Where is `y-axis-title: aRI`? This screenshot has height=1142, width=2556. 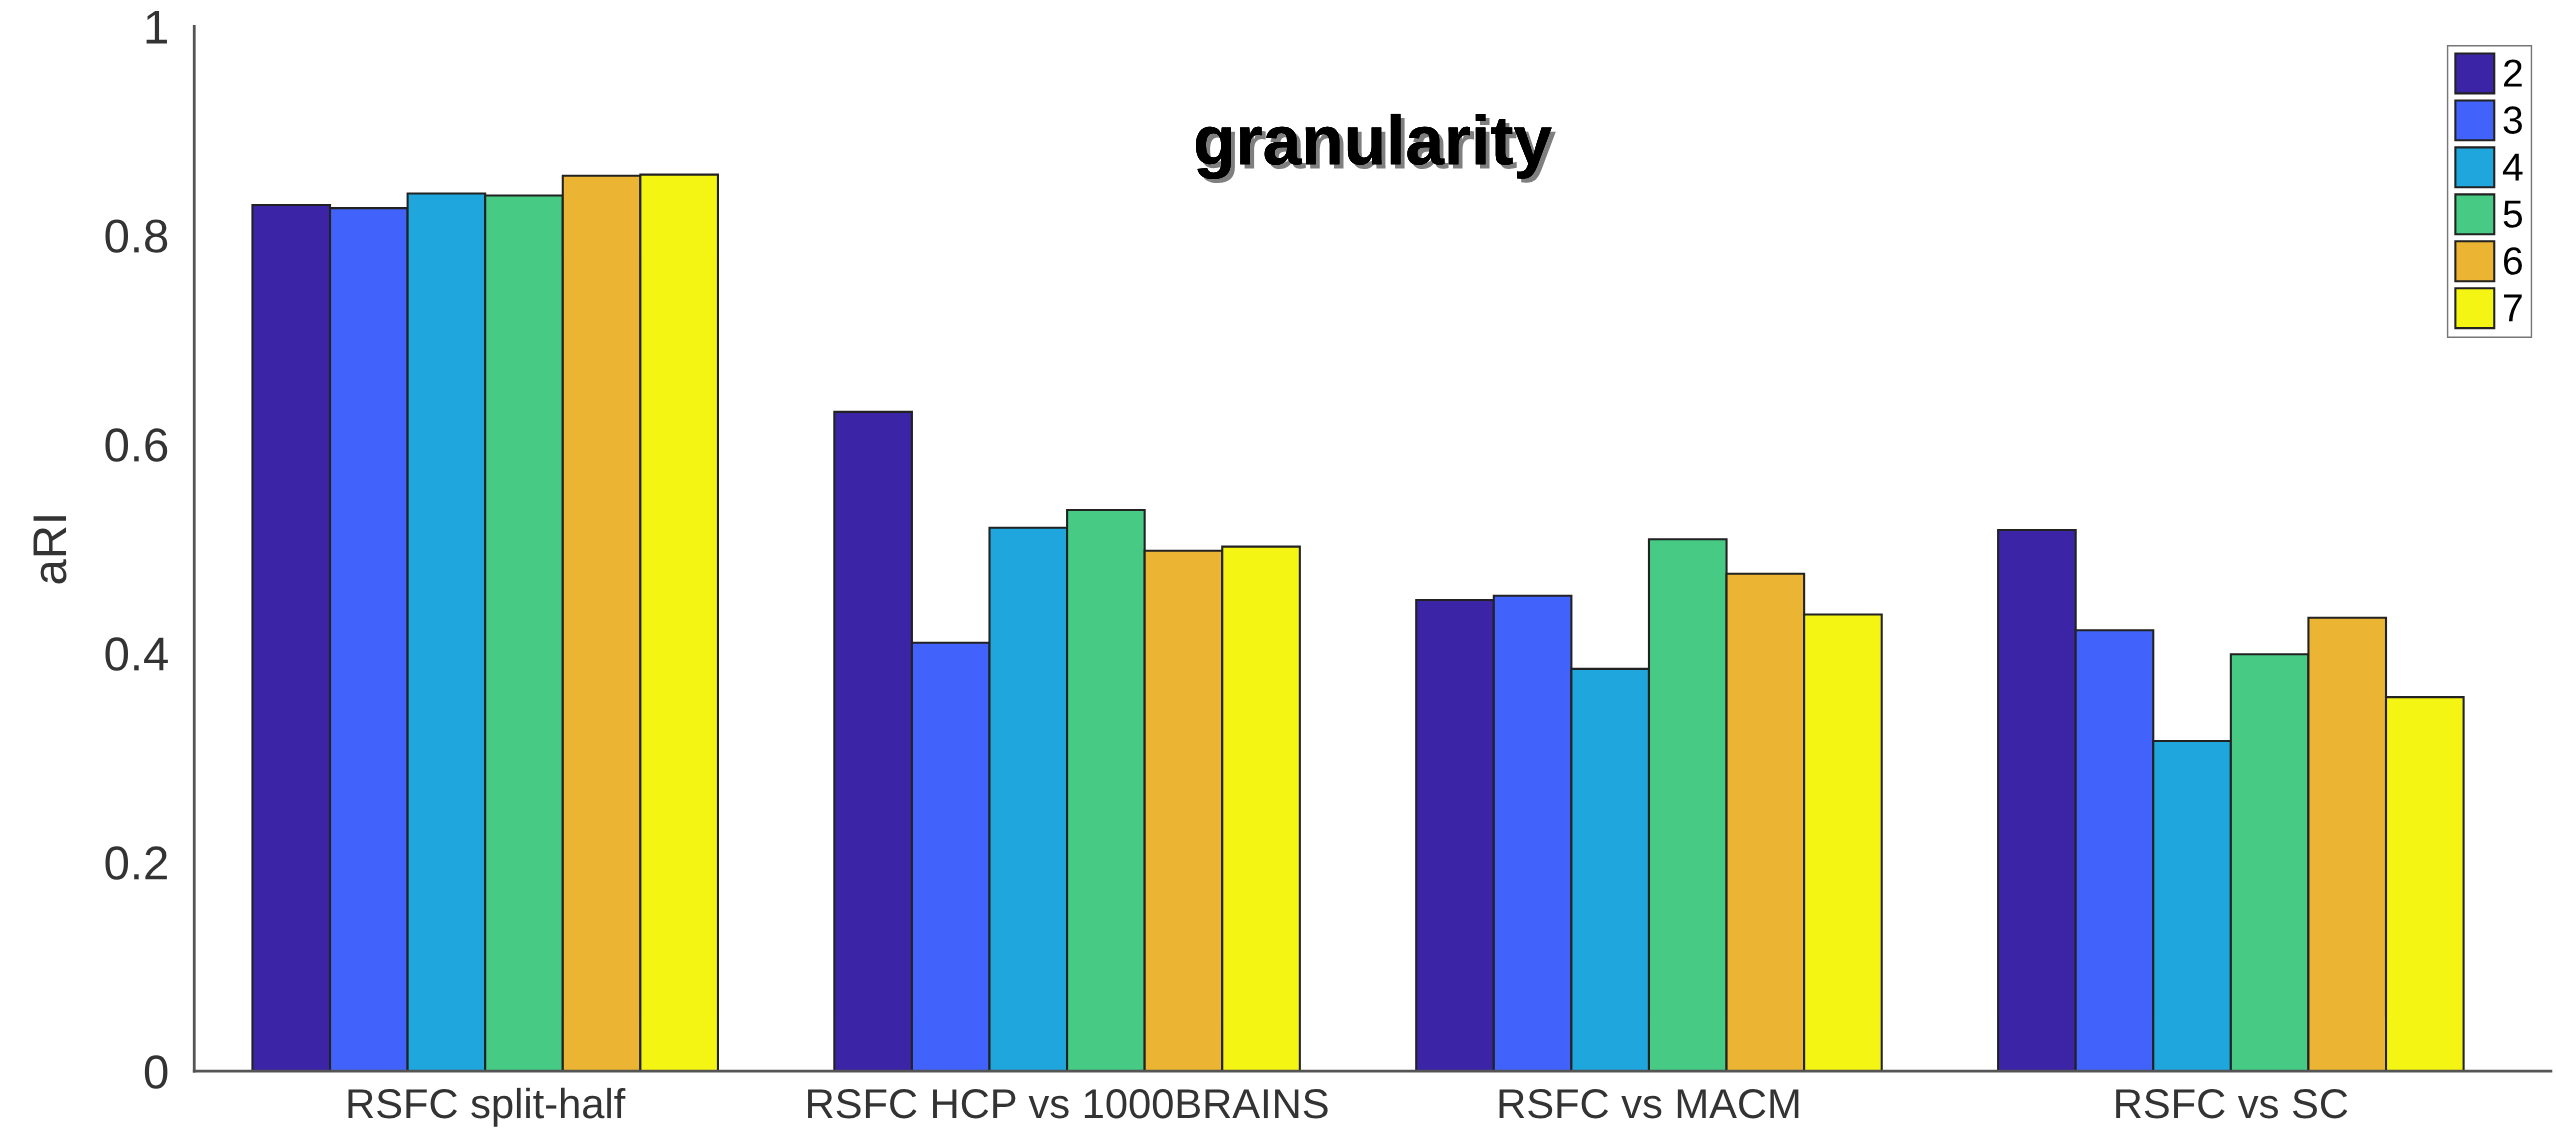
y-axis-title: aRI is located at coordinates (50, 550).